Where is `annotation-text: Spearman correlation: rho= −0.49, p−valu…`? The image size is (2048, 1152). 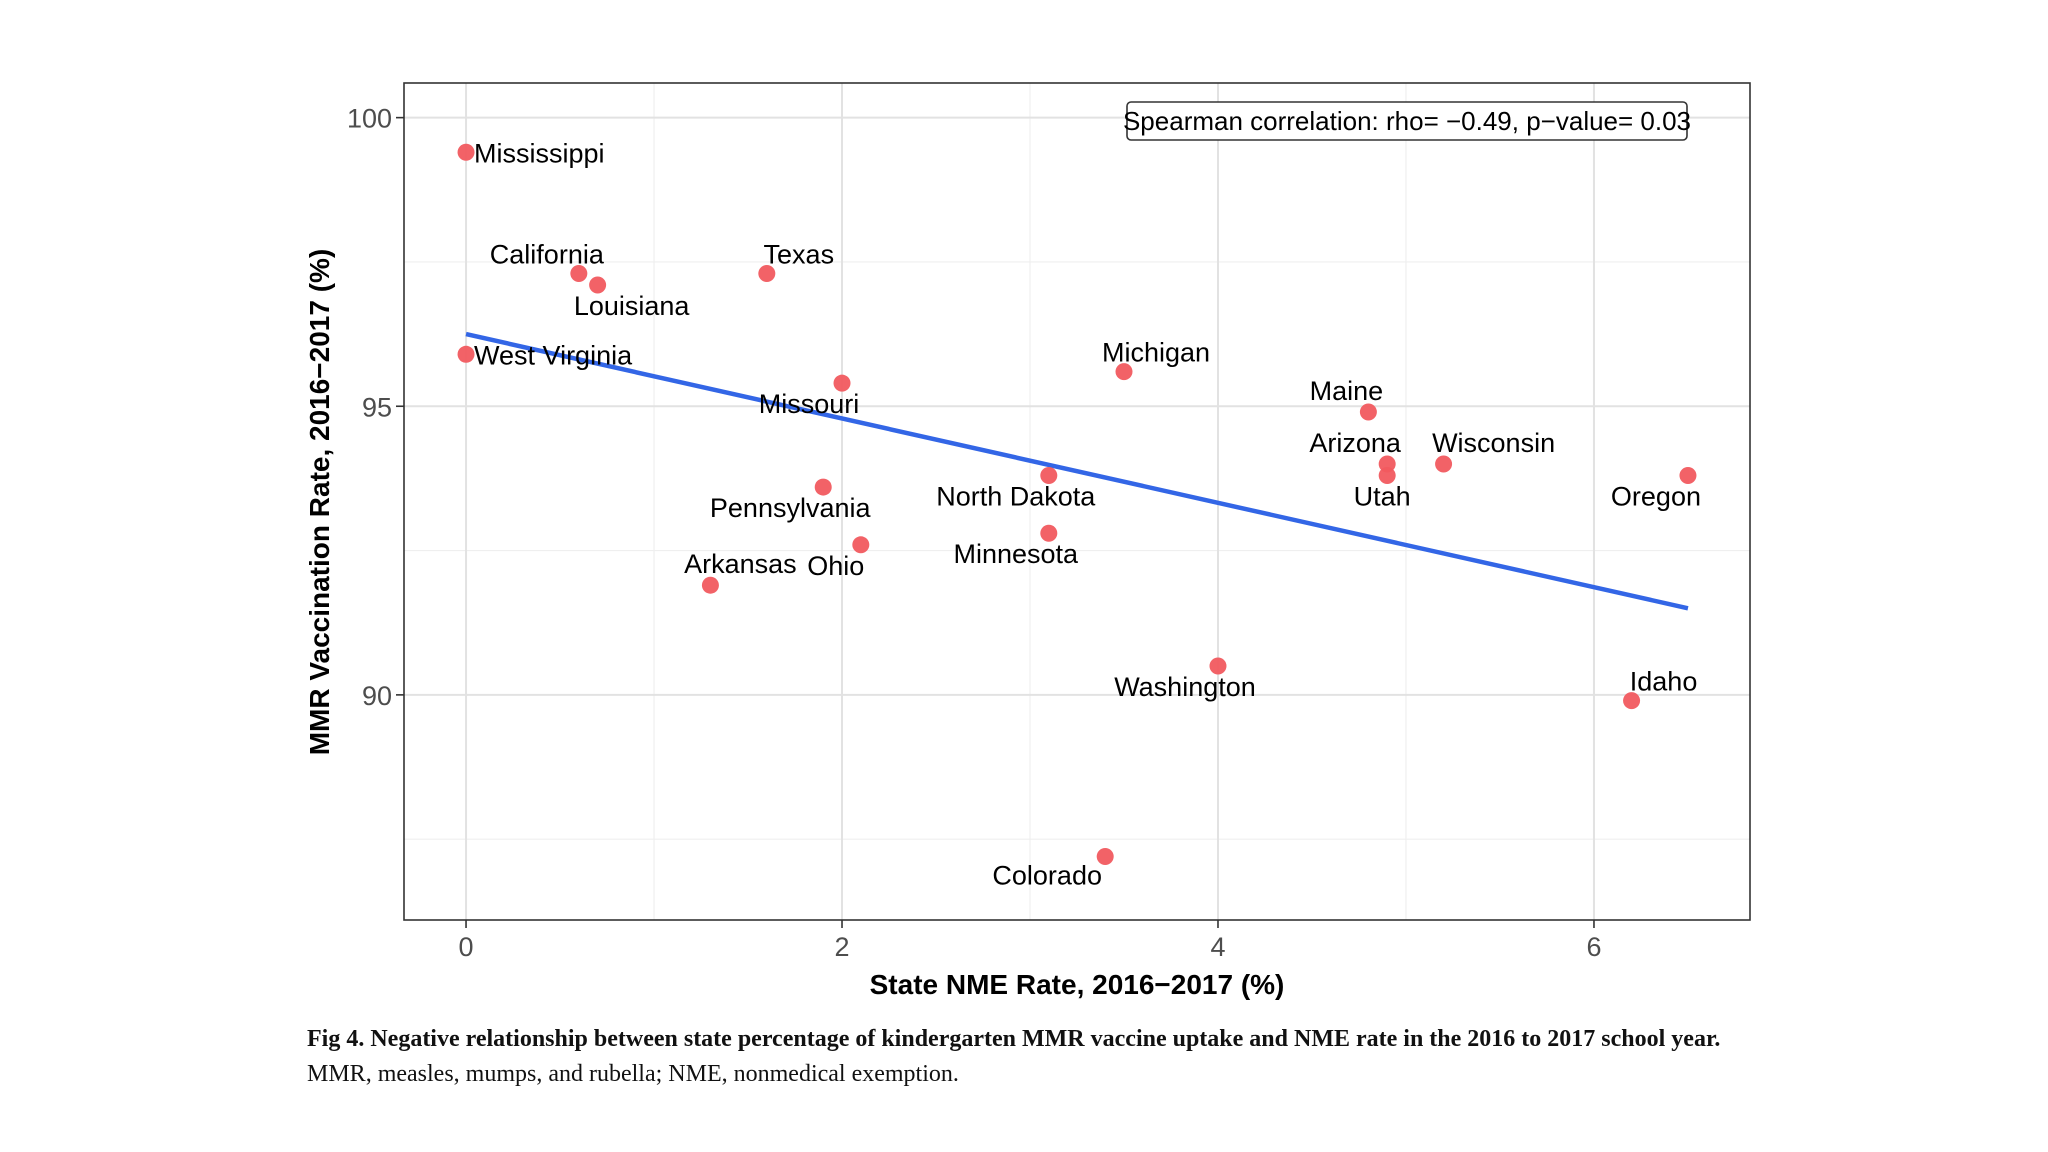 annotation-text: Spearman correlation: rho= −0.49, p−valu… is located at coordinates (1407, 121).